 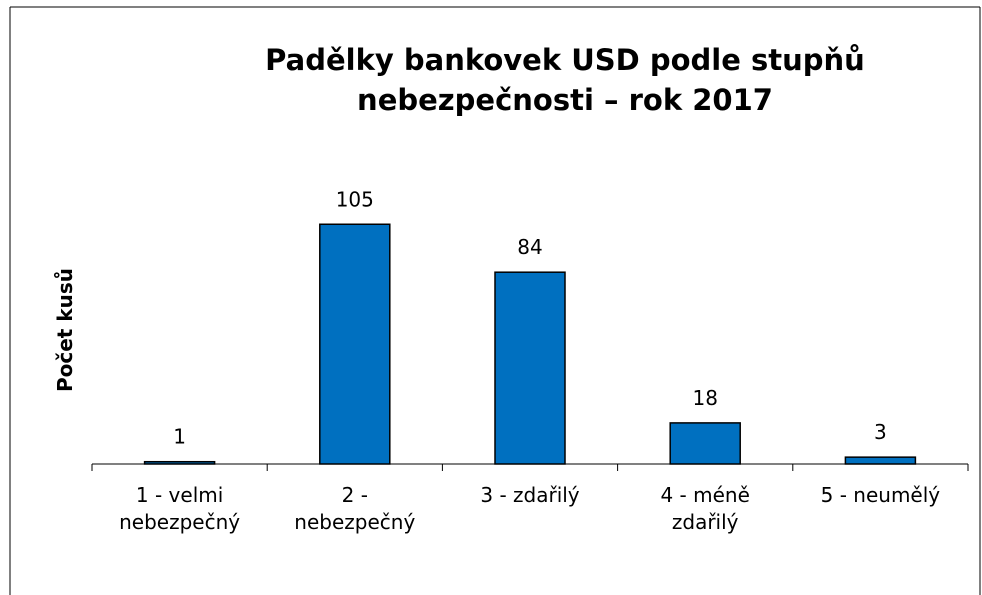 What do you see at coordinates (530, 495) in the screenshot?
I see `x-tick-label: 3 - zdařilý` at bounding box center [530, 495].